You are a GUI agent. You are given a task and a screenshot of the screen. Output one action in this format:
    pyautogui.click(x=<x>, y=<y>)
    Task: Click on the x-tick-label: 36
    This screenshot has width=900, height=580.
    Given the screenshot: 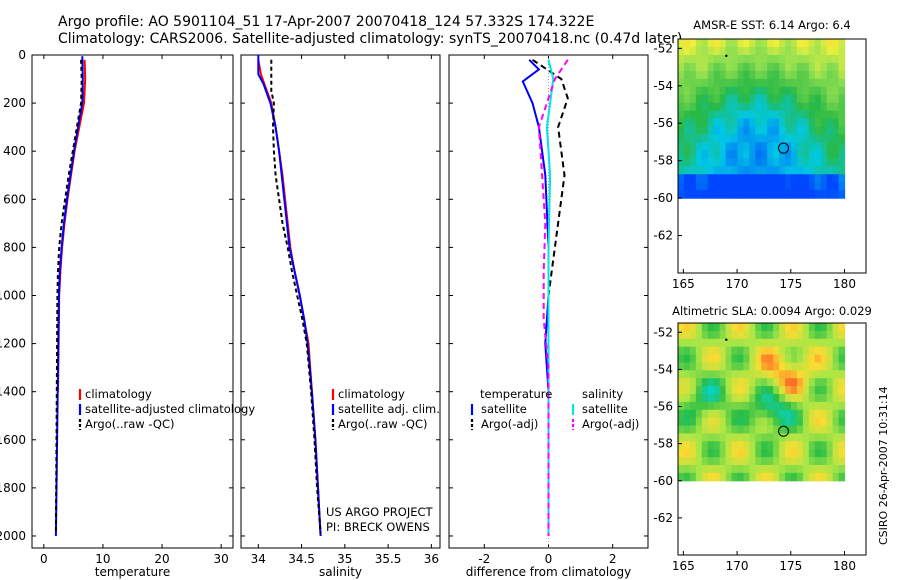 What is the action you would take?
    pyautogui.click(x=431, y=559)
    